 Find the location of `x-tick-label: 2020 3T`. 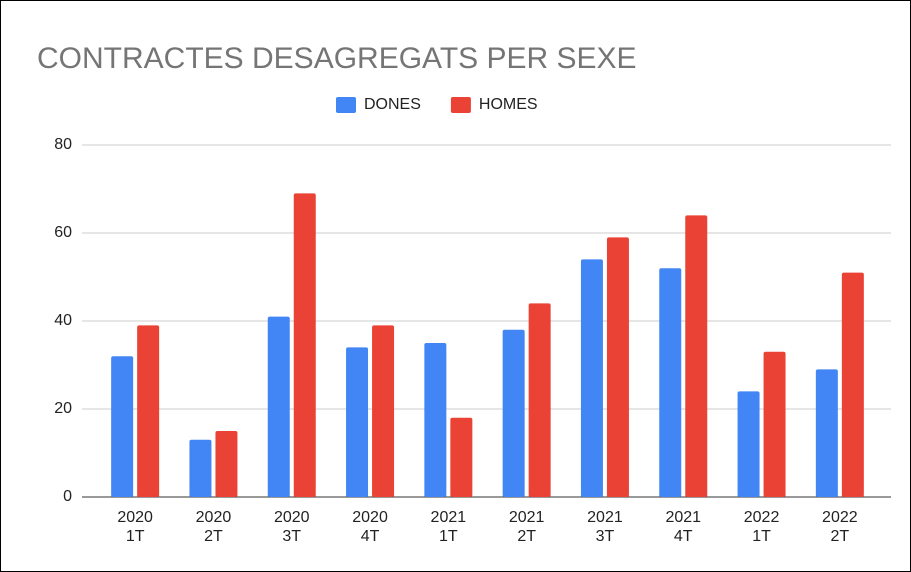

x-tick-label: 2020 3T is located at coordinates (292, 527).